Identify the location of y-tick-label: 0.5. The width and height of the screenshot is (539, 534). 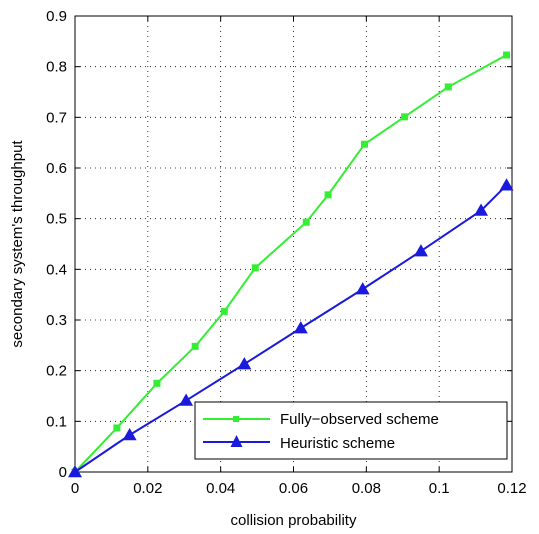
(56, 219).